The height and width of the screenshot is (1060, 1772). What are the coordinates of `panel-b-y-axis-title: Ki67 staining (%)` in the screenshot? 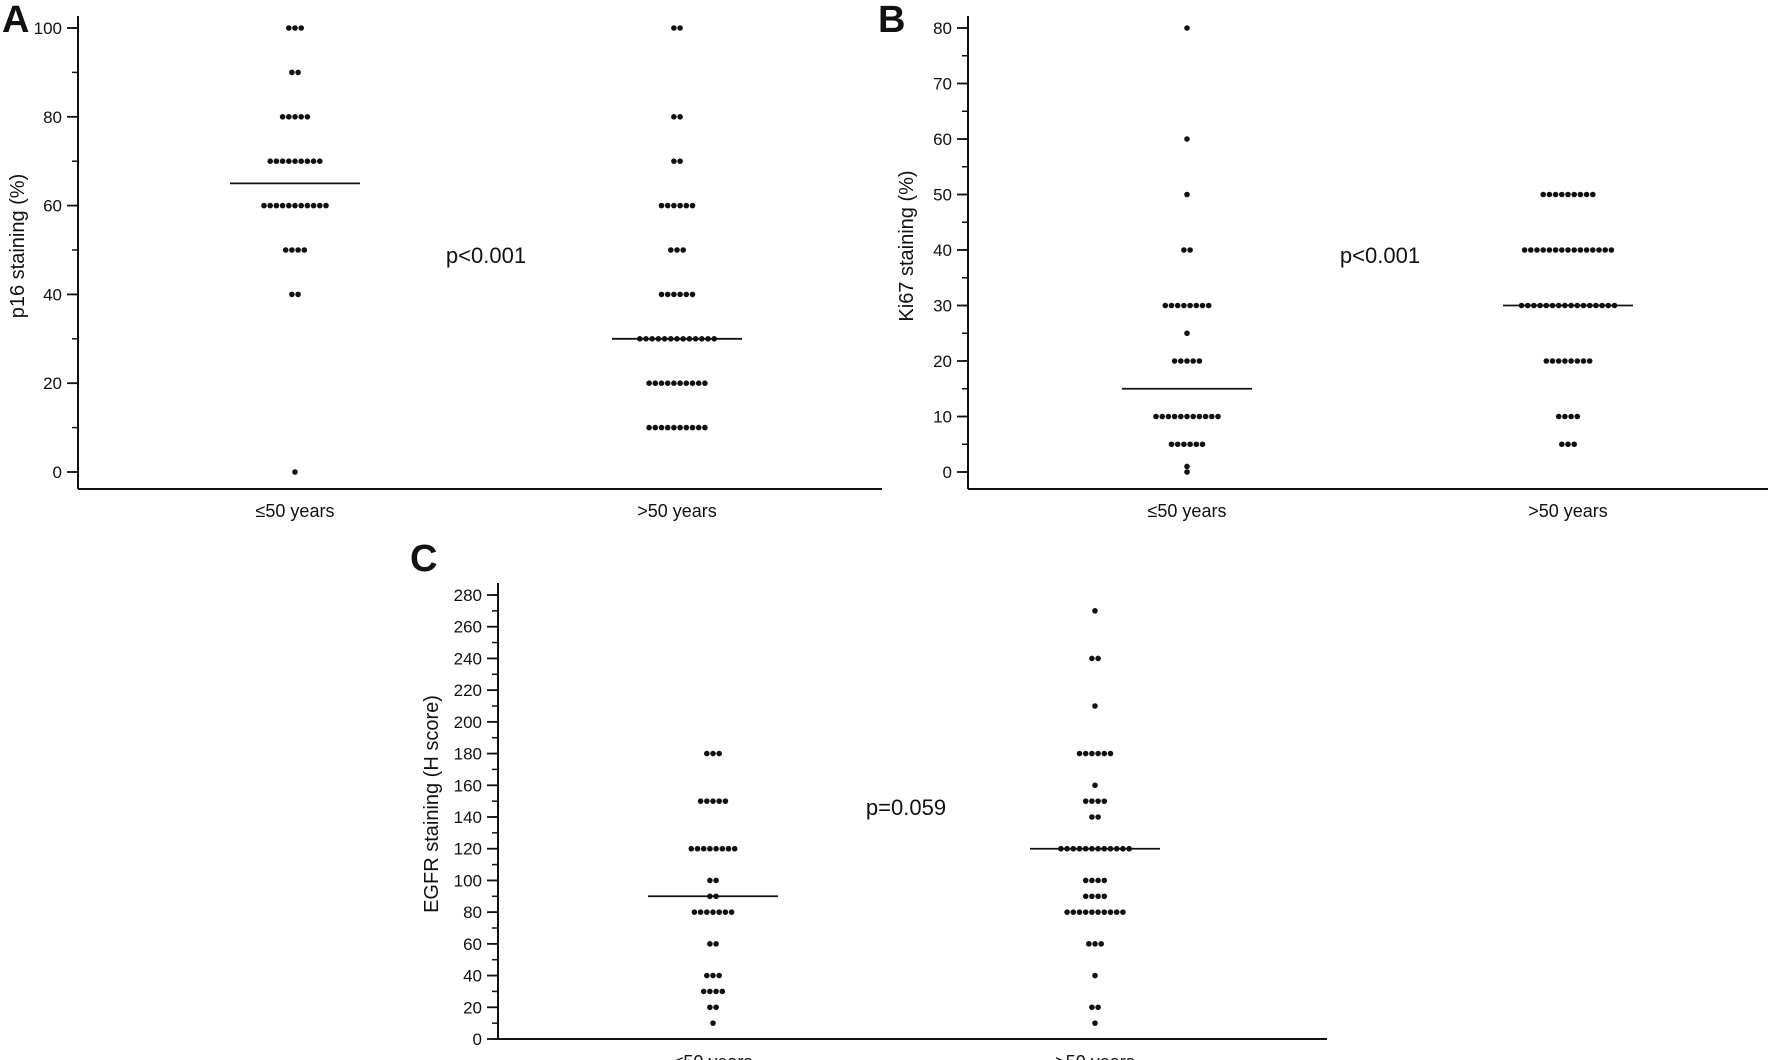 It's located at (907, 245).